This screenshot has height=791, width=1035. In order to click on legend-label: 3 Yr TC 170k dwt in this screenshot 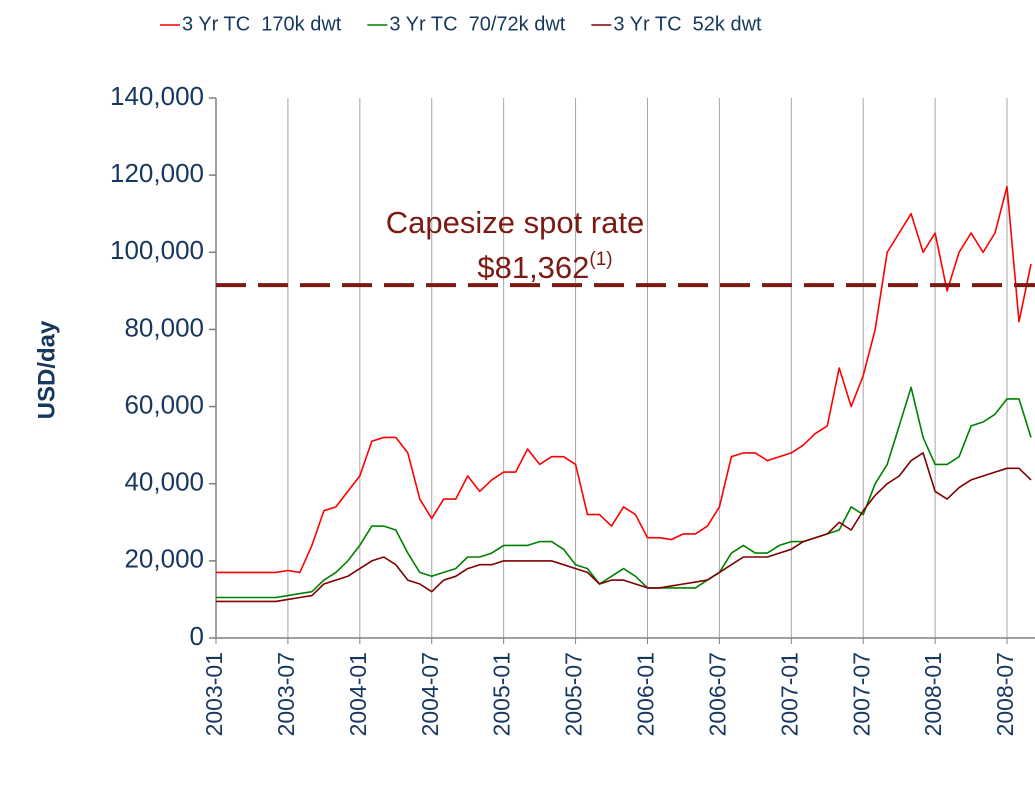, I will do `click(262, 24)`.